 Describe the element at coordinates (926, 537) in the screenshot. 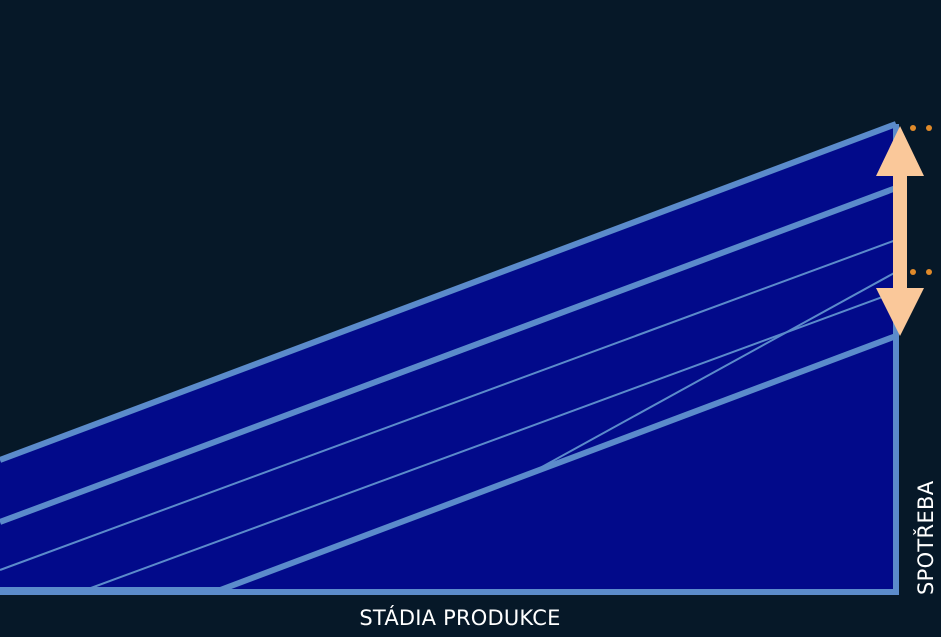

I see `y-axis-label: SPOTŘEBA` at that location.